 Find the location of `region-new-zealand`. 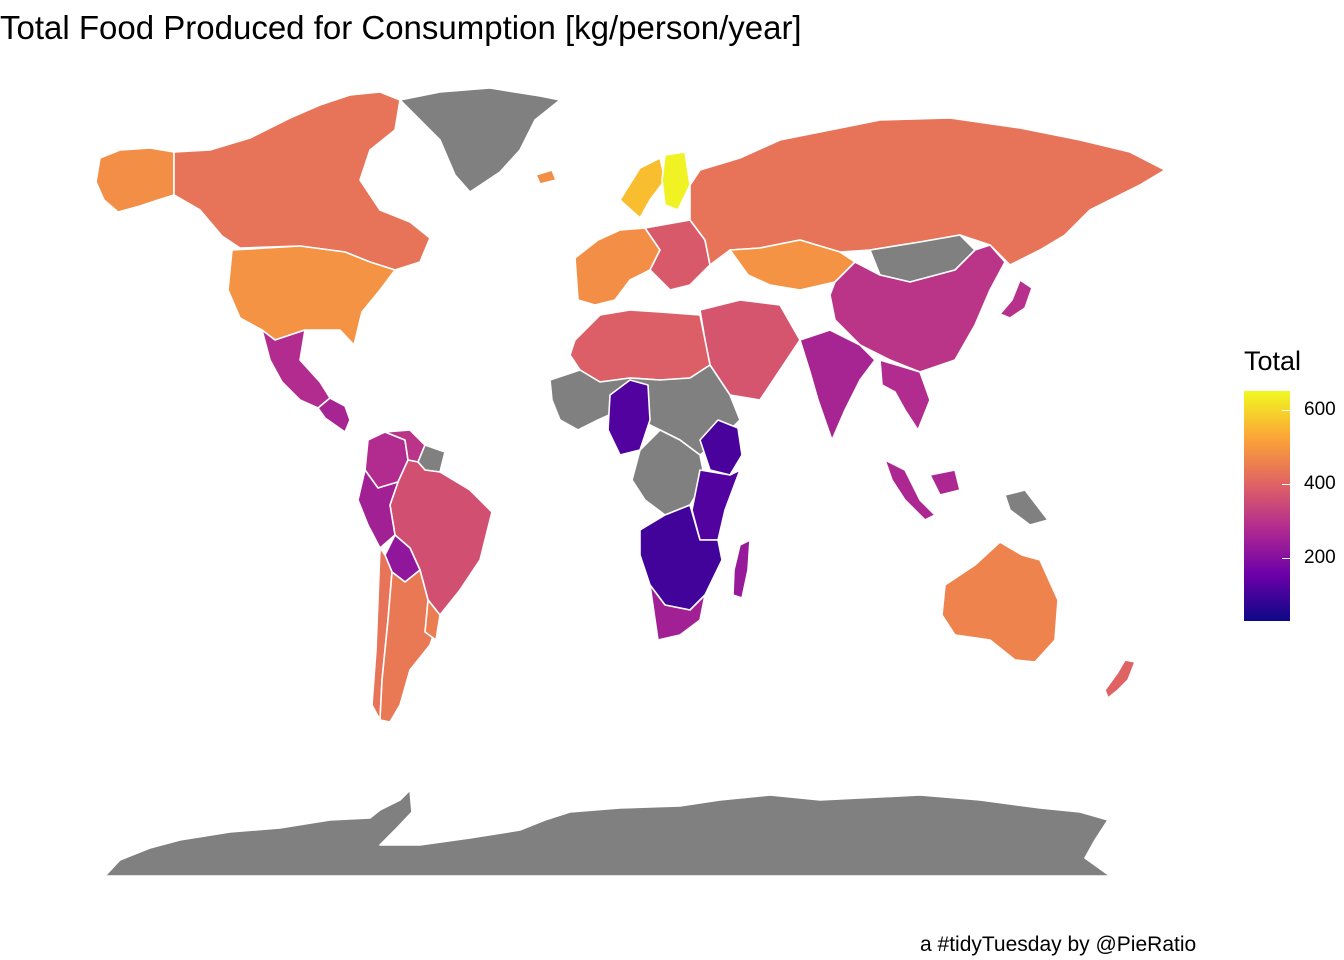

region-new-zealand is located at coordinates (1120, 679).